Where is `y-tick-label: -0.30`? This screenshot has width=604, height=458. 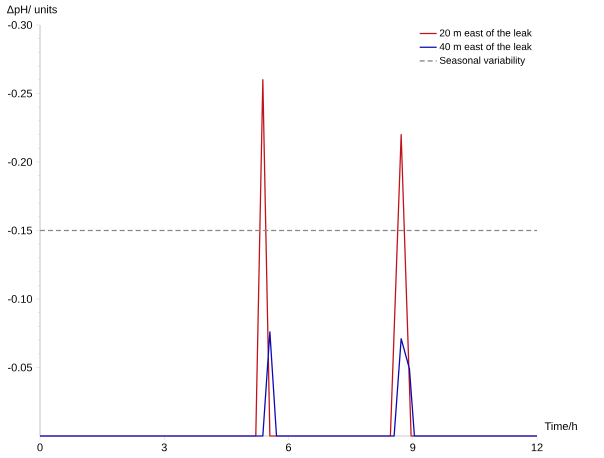
y-tick-label: -0.30 is located at coordinates (20, 25).